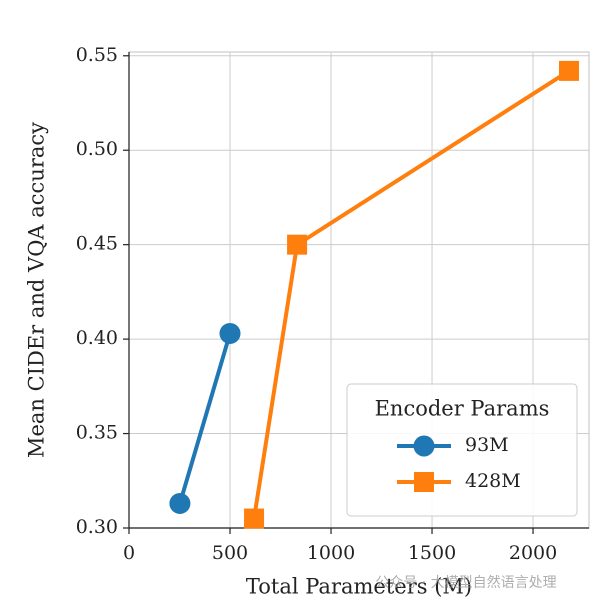  What do you see at coordinates (432, 553) in the screenshot?
I see `x-tick-label: 1500` at bounding box center [432, 553].